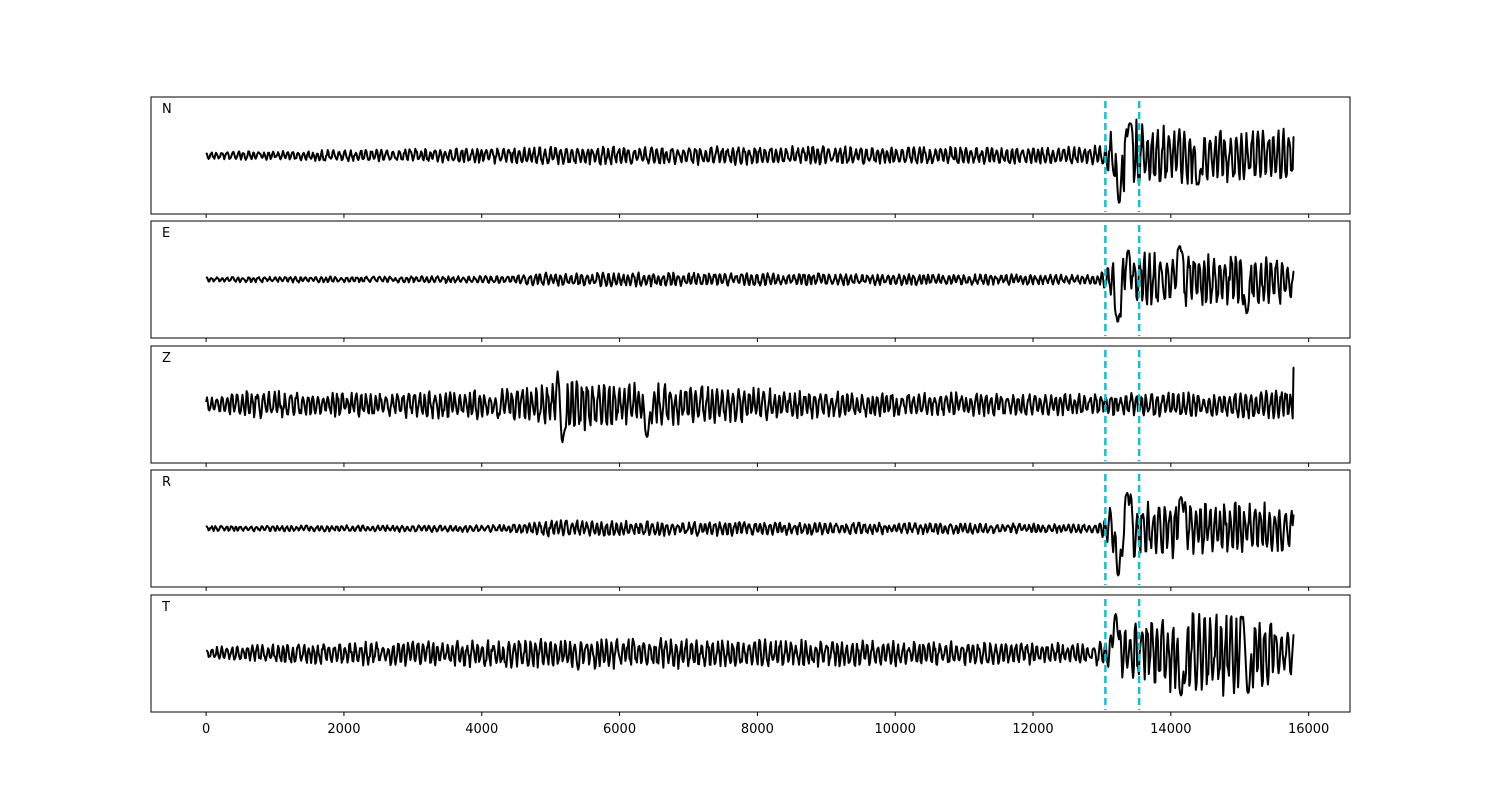 The height and width of the screenshot is (800, 1500). Describe the element at coordinates (343, 729) in the screenshot. I see `x-tick-label: 2000` at that location.